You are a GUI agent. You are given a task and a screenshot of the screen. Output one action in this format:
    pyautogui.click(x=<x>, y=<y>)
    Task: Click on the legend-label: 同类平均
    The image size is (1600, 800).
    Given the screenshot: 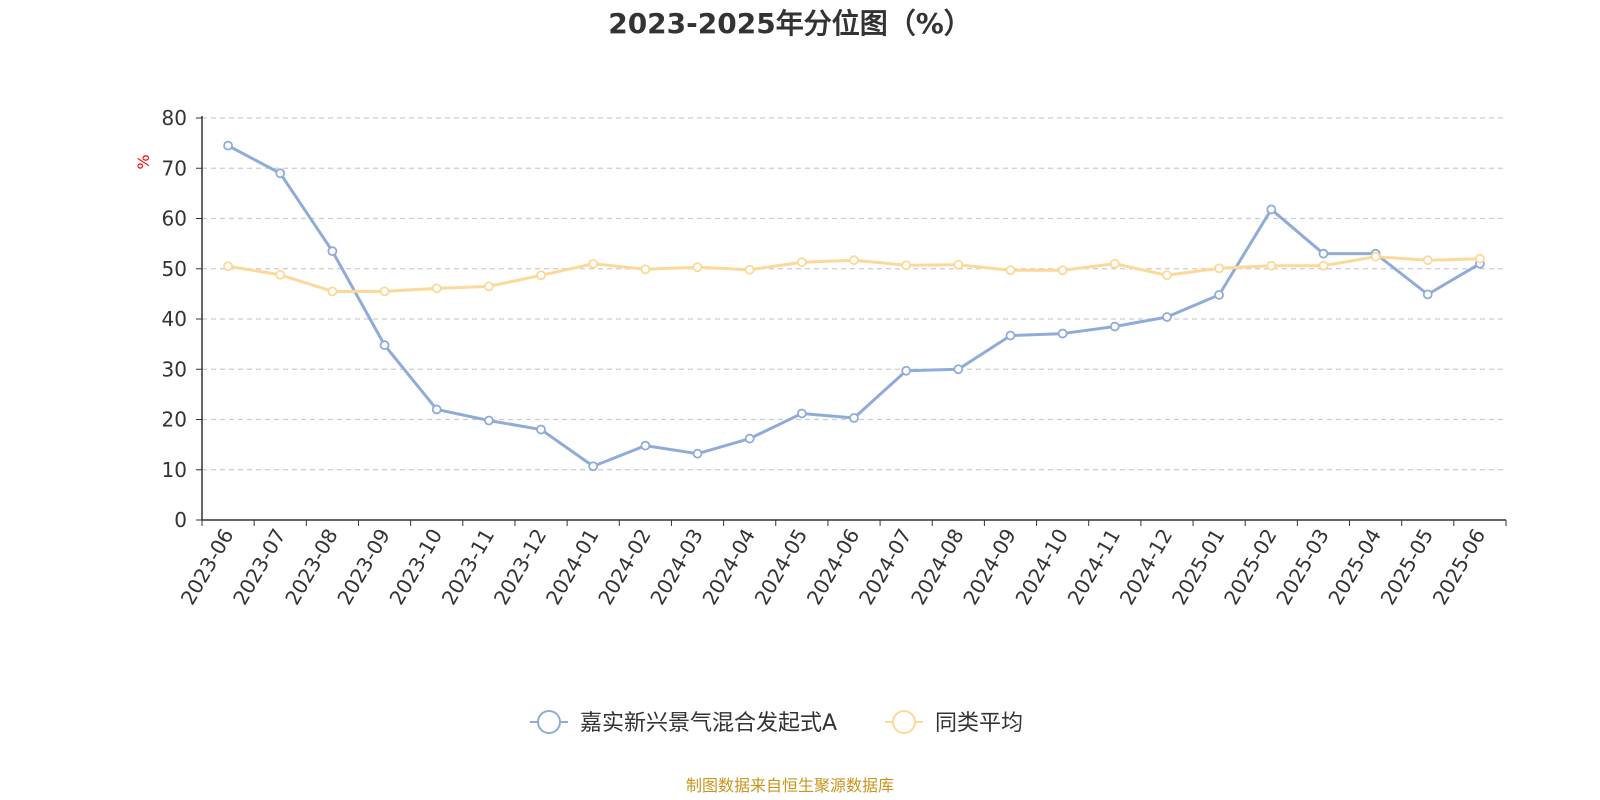 What is the action you would take?
    pyautogui.click(x=979, y=723)
    